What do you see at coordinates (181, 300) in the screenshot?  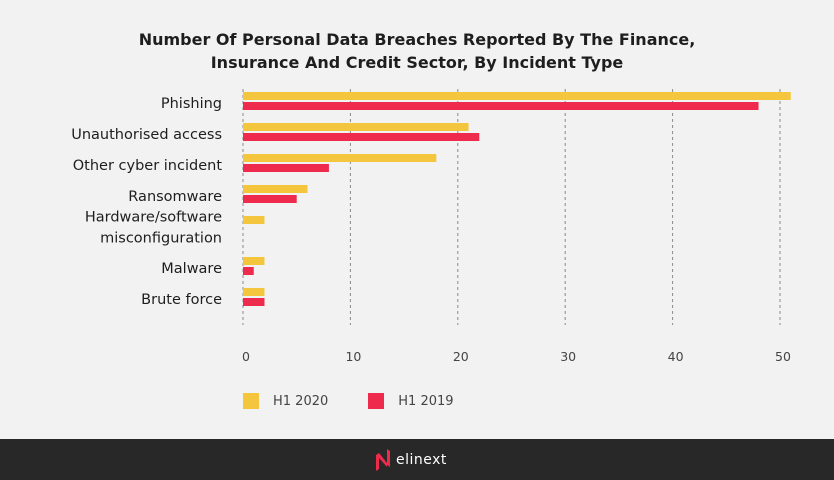 I see `category-label: Brute force` at bounding box center [181, 300].